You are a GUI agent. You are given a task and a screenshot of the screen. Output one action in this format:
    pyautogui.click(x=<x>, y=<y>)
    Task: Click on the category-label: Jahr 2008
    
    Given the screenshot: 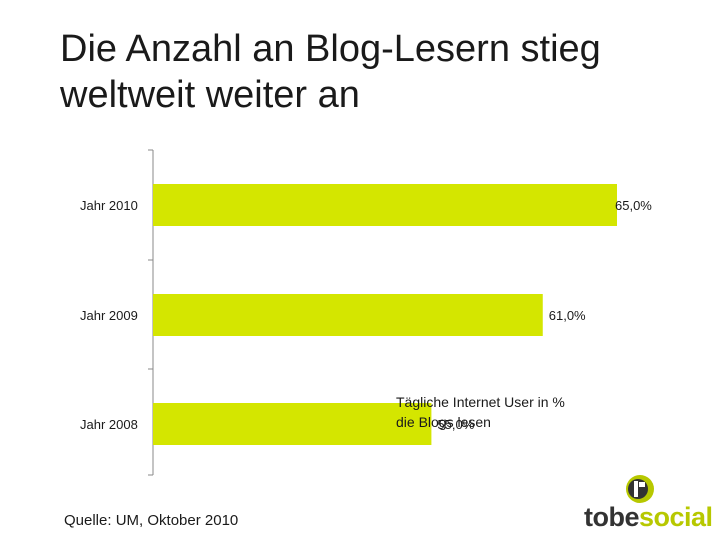 What is the action you would take?
    pyautogui.click(x=109, y=424)
    